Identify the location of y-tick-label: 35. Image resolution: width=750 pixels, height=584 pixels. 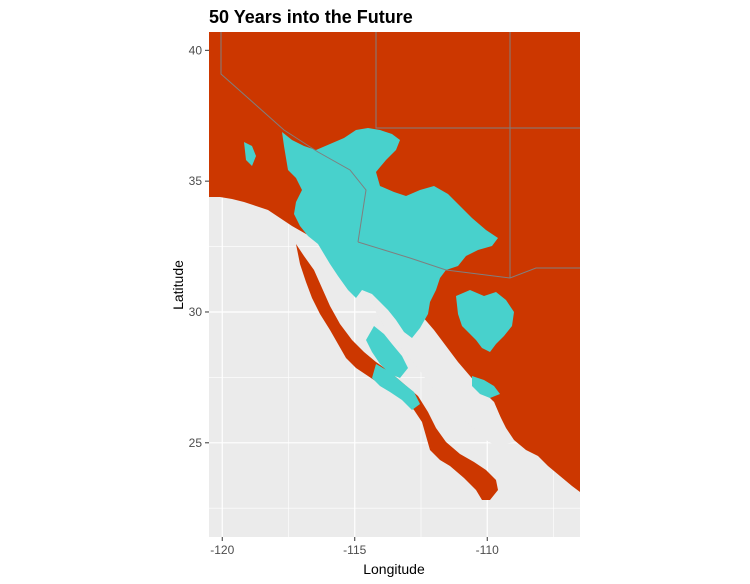
(196, 181).